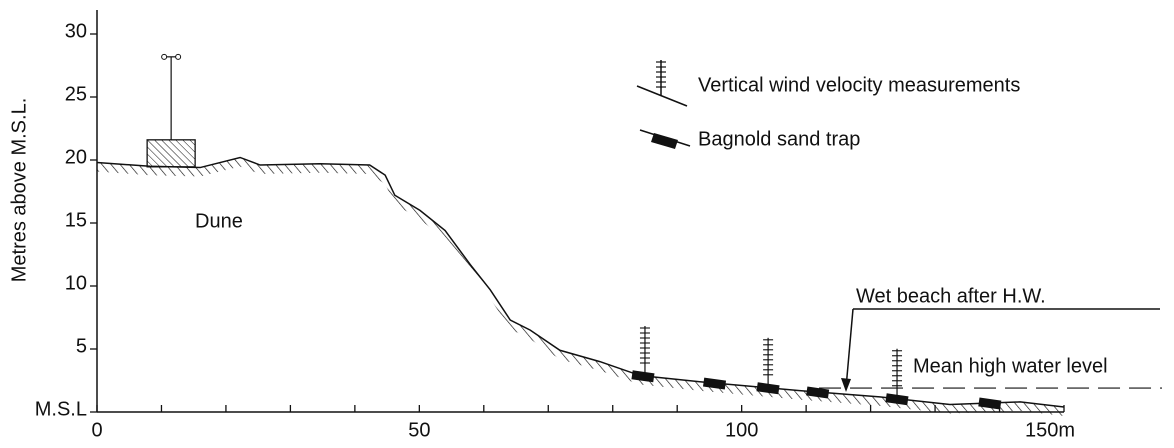 The image size is (1174, 448). Describe the element at coordinates (76, 94) in the screenshot. I see `y-tick-label: 25` at that location.